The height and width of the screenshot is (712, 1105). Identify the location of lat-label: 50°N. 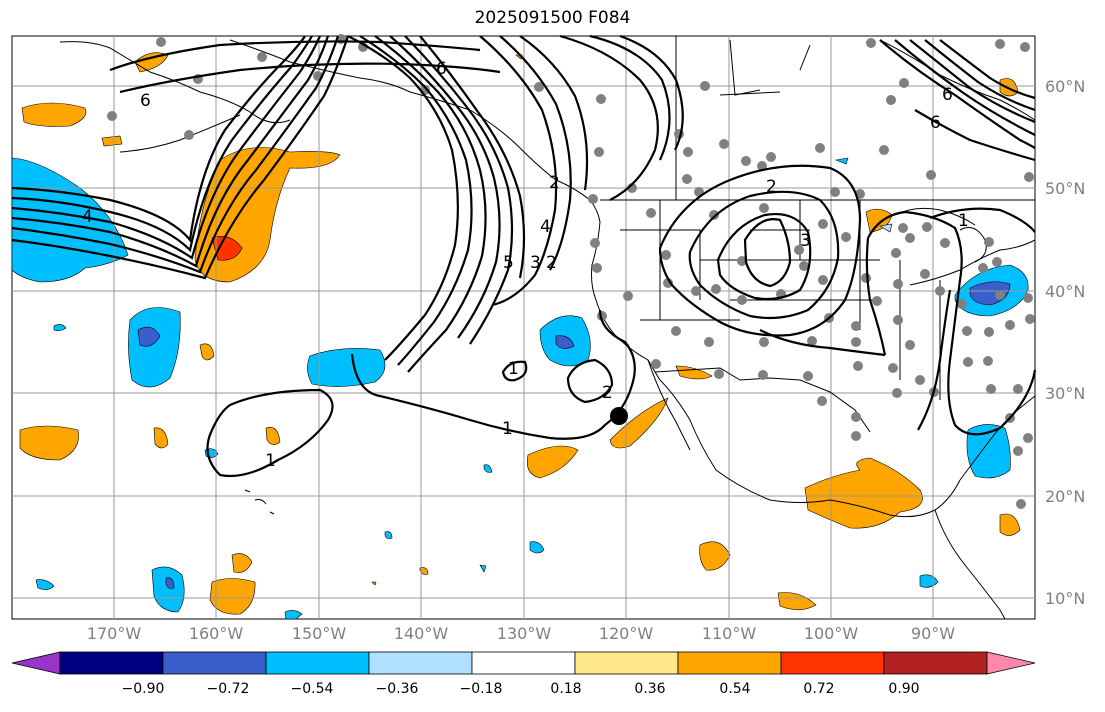
(1065, 188).